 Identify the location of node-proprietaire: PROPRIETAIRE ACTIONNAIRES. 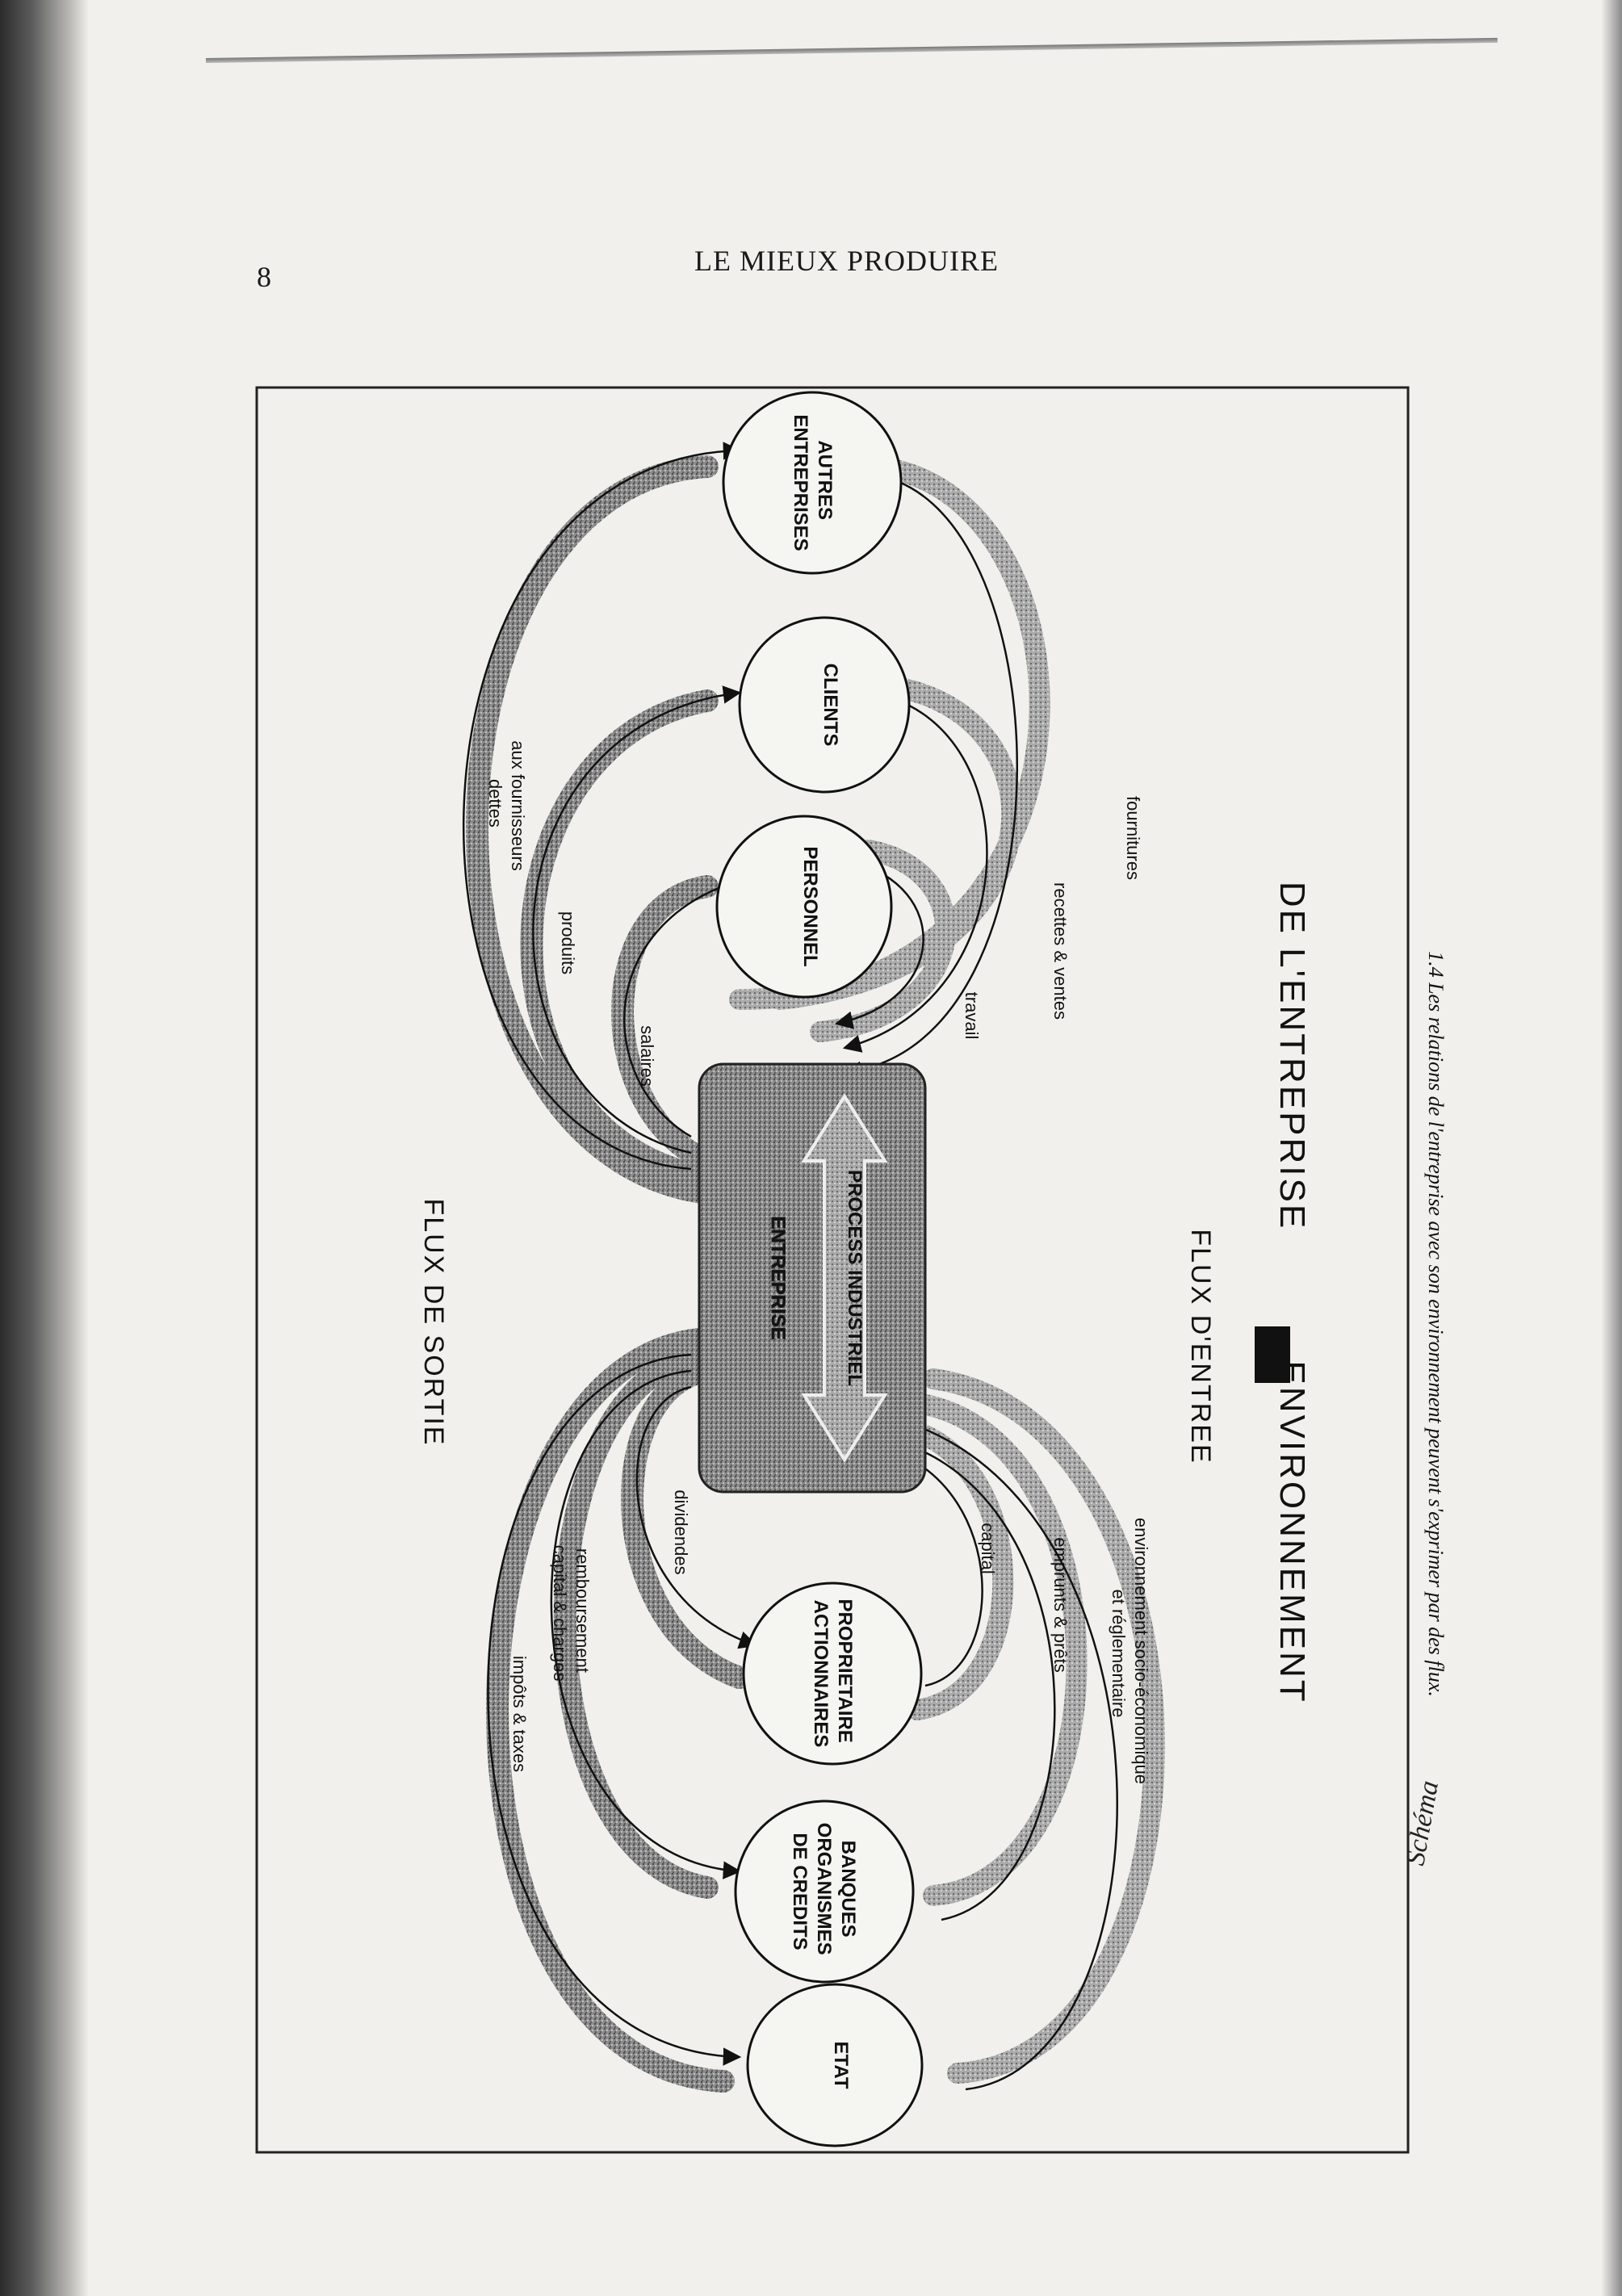
(832, 1674).